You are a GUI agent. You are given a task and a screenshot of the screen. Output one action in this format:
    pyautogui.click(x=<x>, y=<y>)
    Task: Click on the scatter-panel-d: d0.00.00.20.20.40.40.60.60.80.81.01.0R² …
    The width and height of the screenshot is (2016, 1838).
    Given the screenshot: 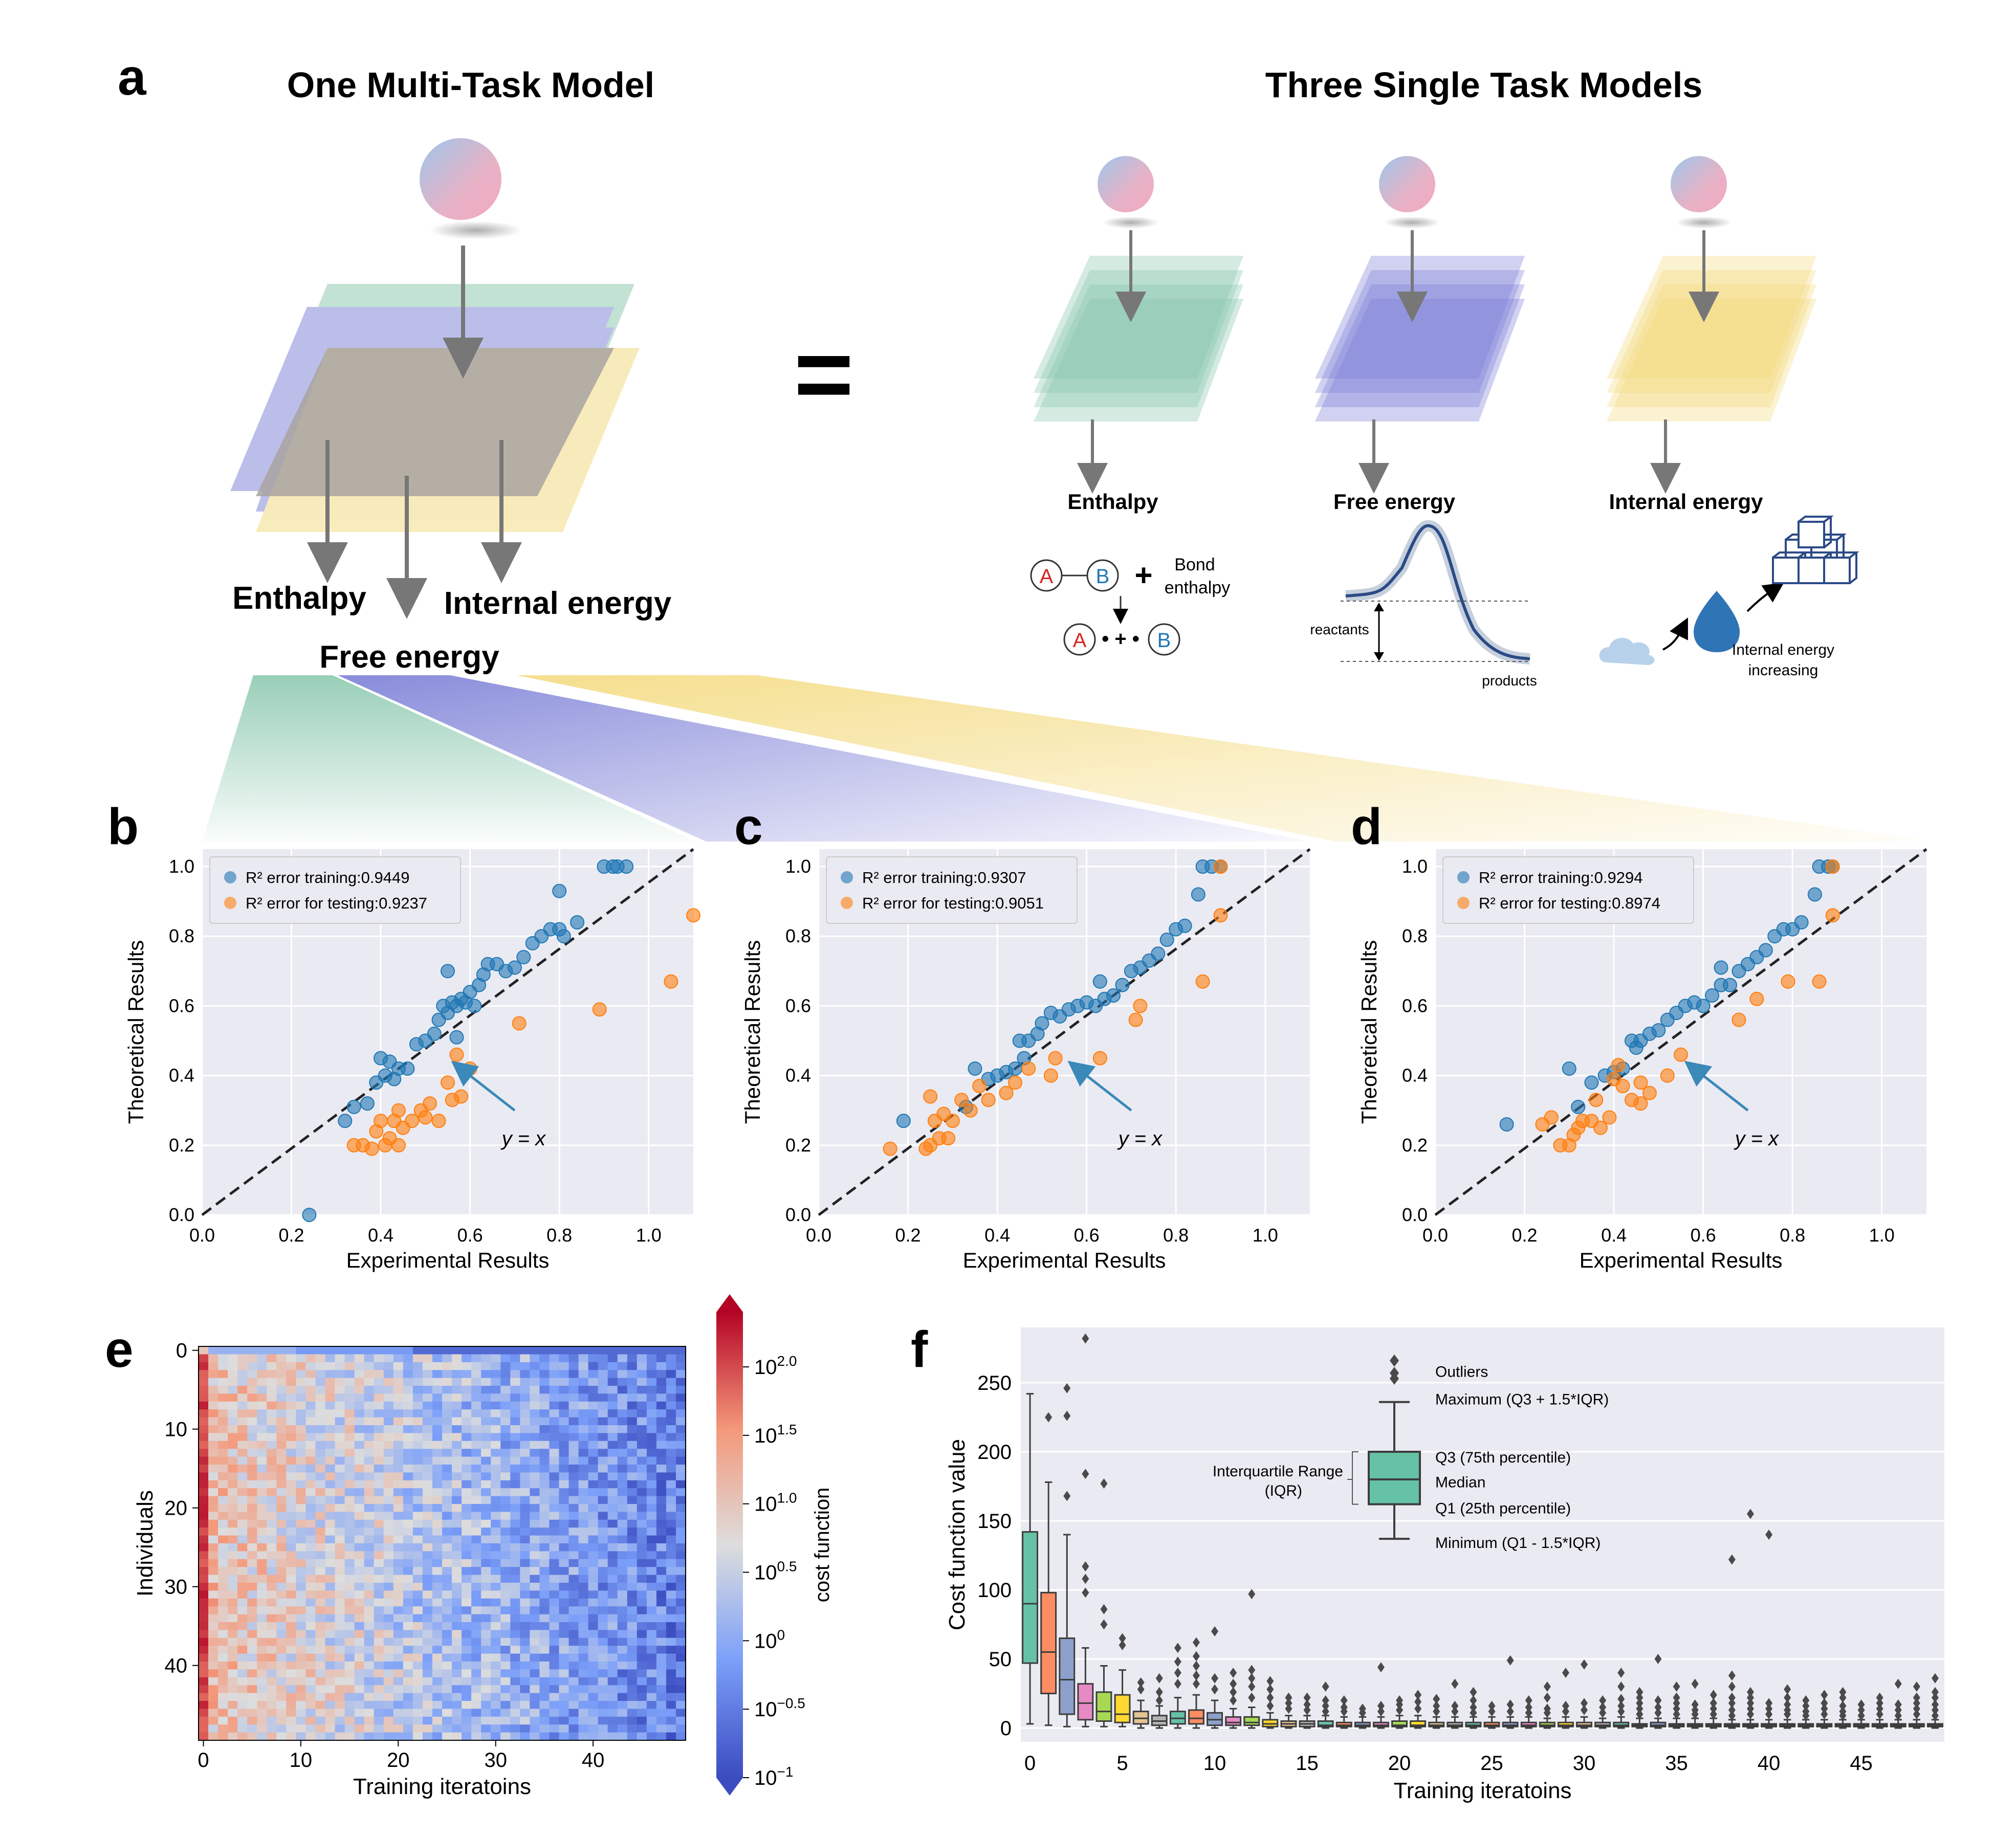 What is the action you would take?
    pyautogui.click(x=1639, y=1035)
    